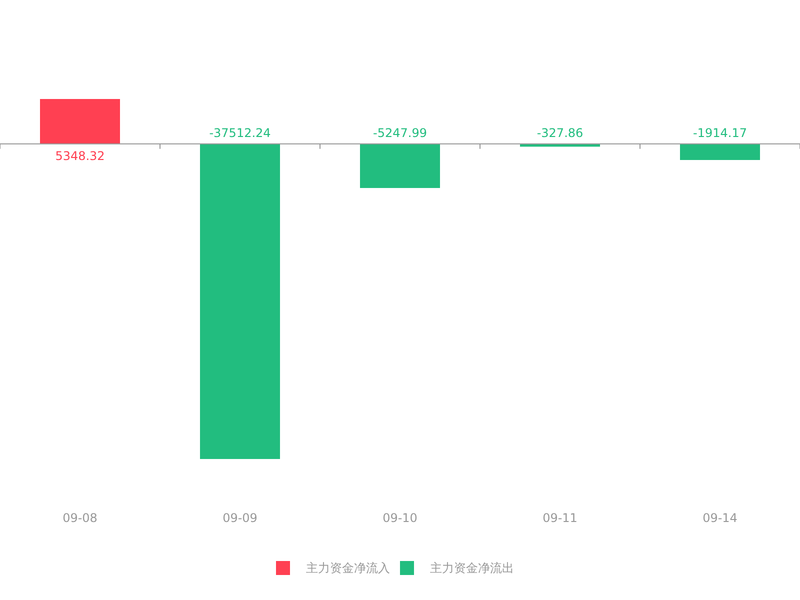  Describe the element at coordinates (80, 518) in the screenshot. I see `x-tick-label: 09-08` at that location.